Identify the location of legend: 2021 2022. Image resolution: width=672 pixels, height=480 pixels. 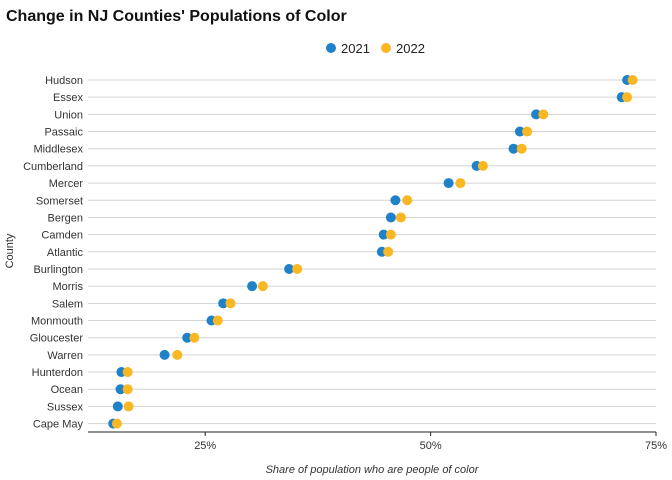
(375, 48).